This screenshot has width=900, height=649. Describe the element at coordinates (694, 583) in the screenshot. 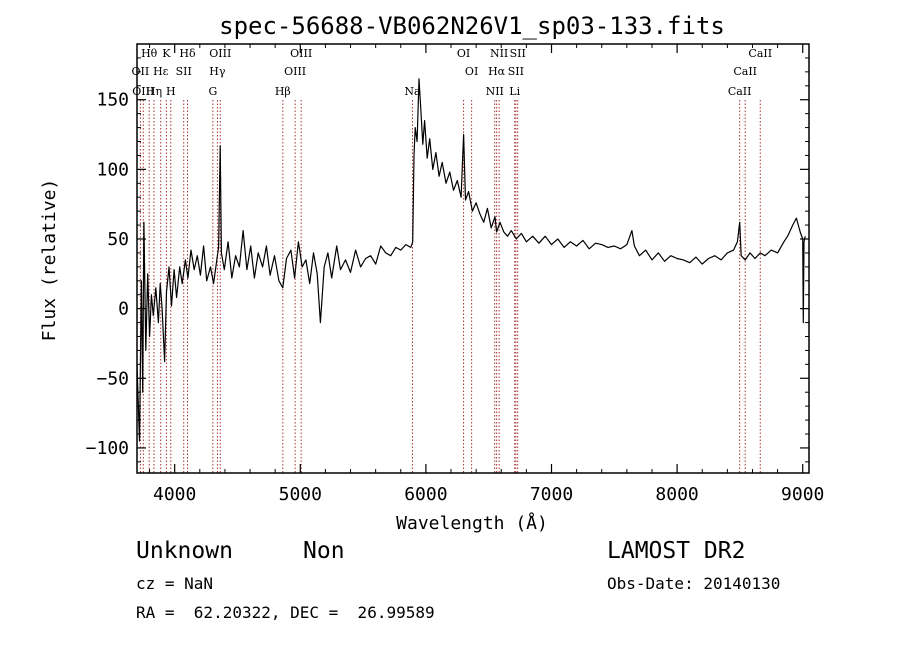

I see `obs-date-label: Obs-Date: 20140130` at that location.